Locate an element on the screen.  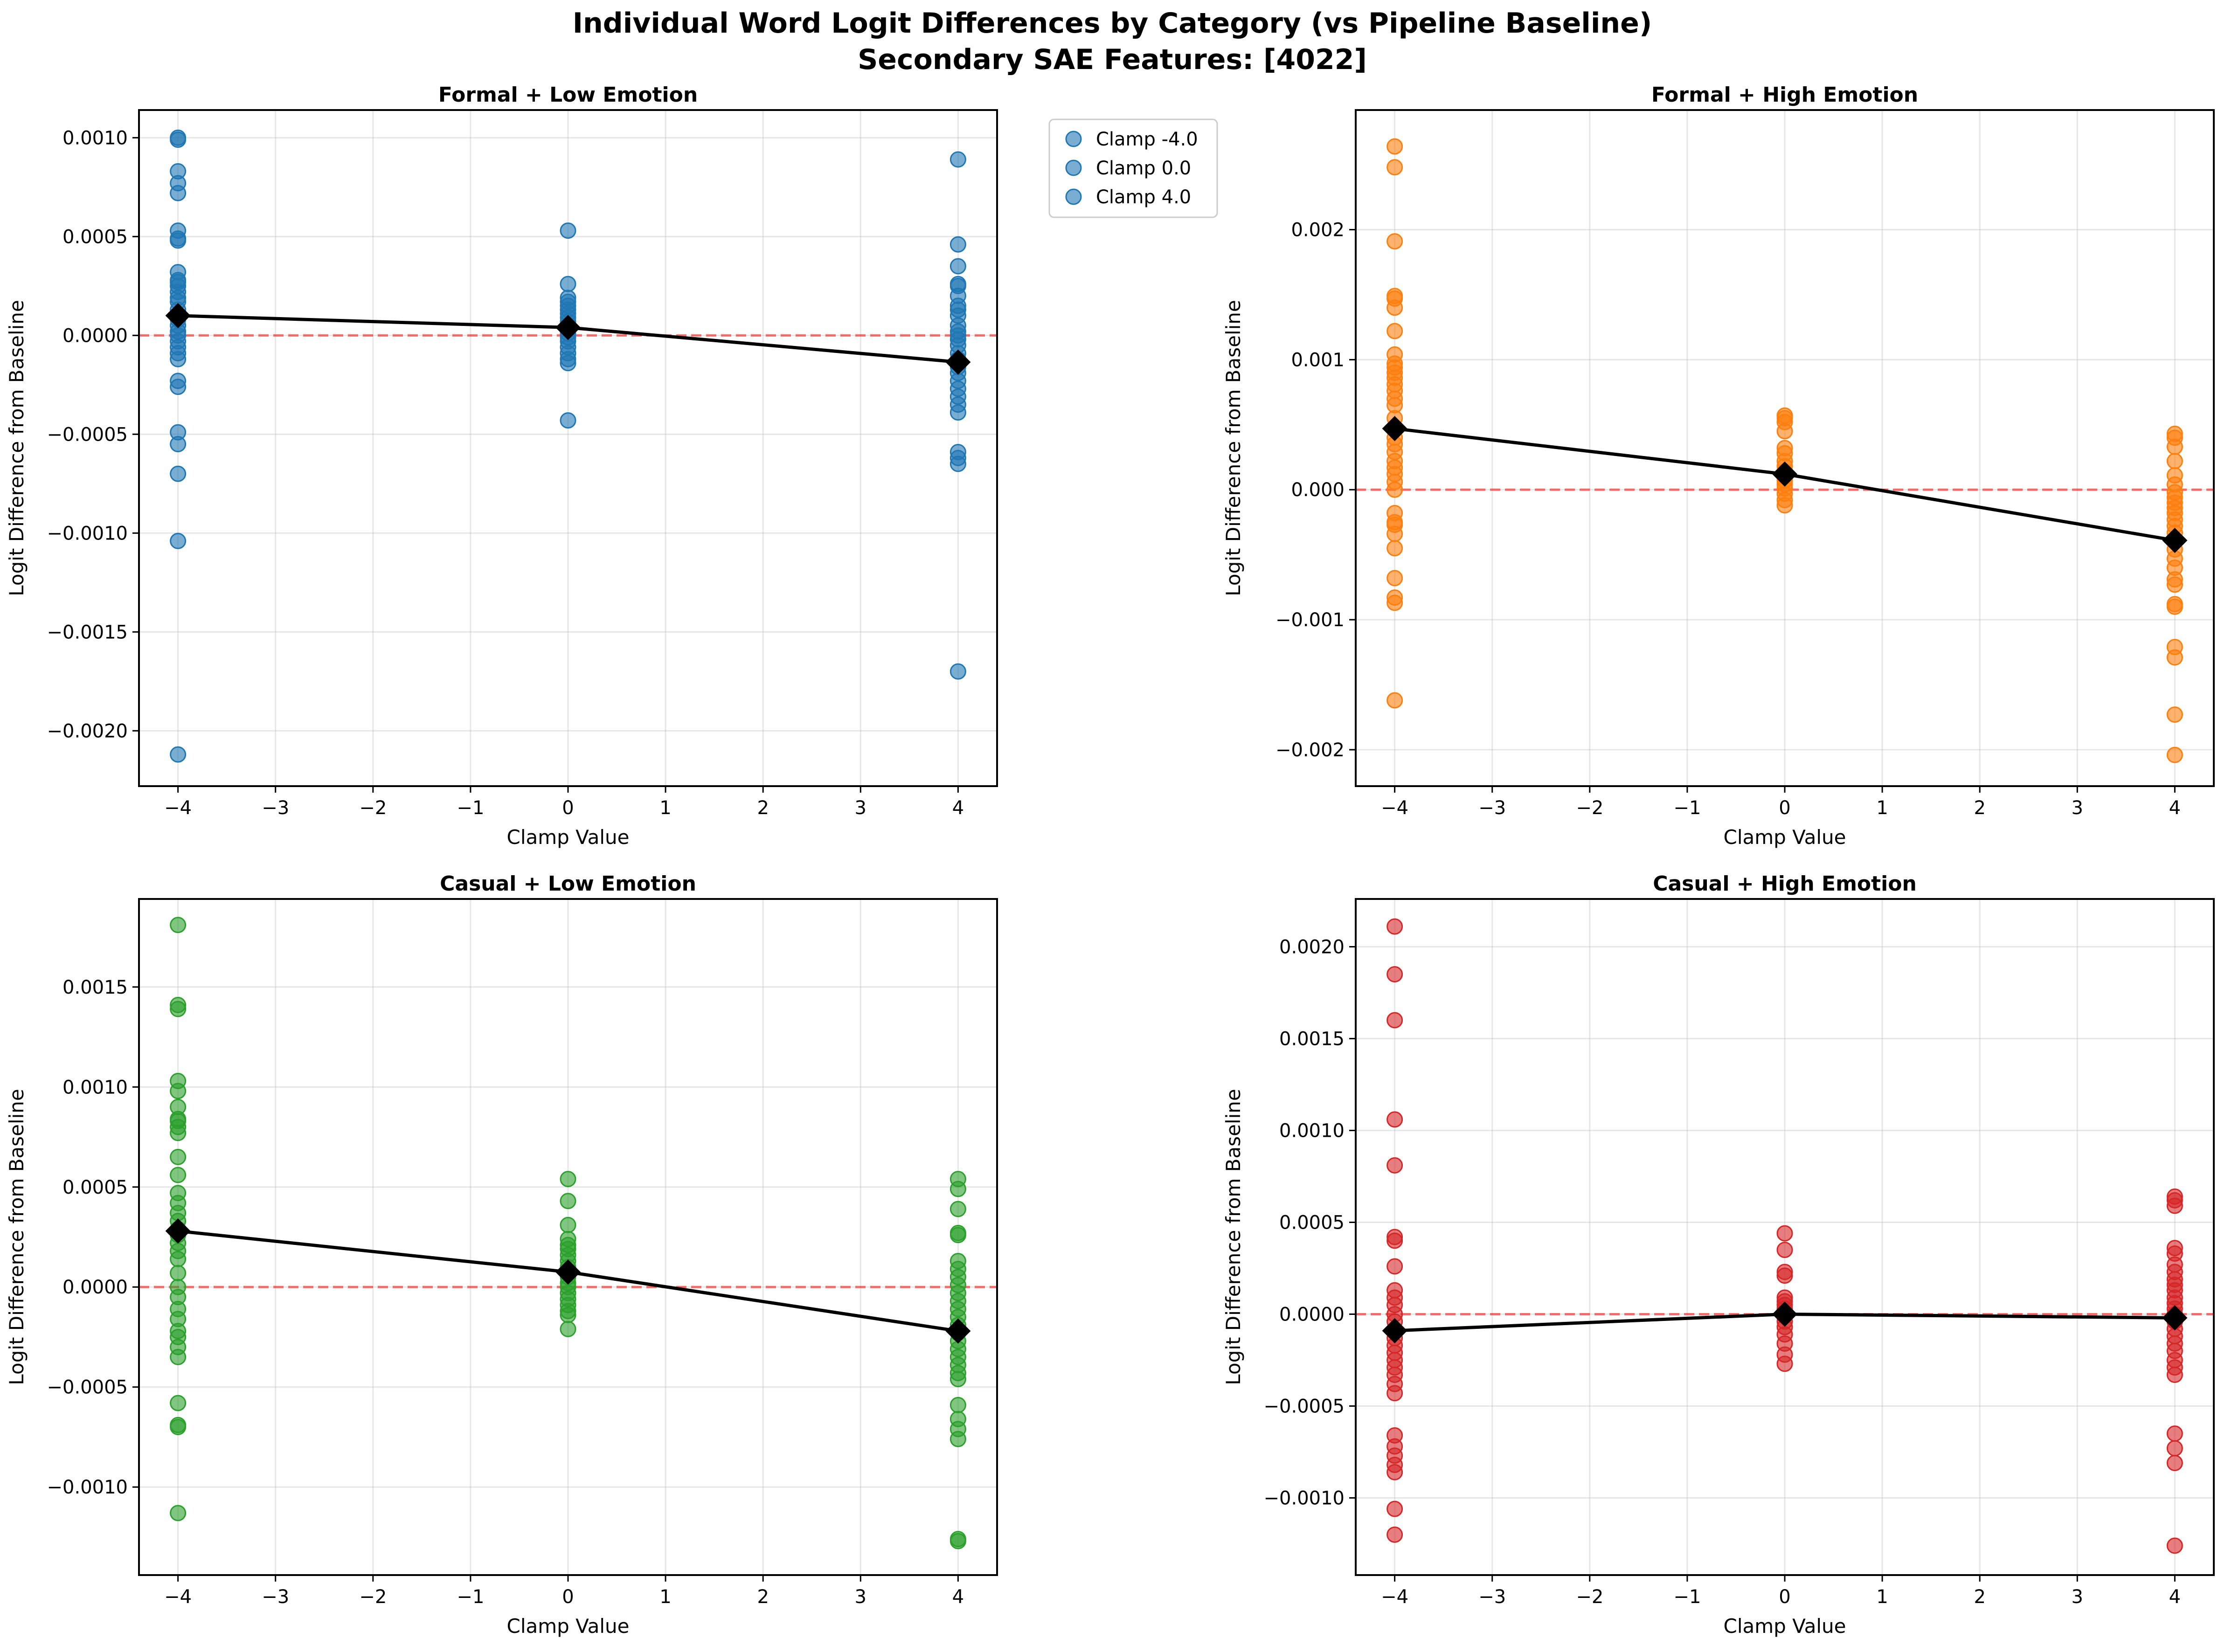
y-tick-label: −0.002 is located at coordinates (1310, 750).